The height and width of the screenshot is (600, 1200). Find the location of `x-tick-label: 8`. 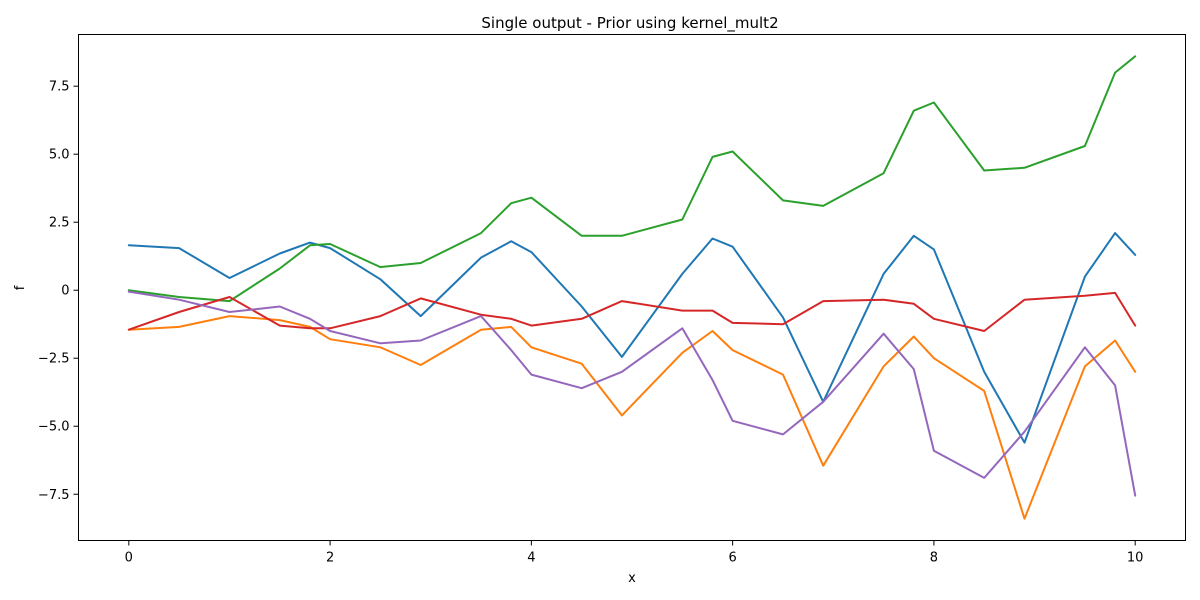

x-tick-label: 8 is located at coordinates (934, 558).